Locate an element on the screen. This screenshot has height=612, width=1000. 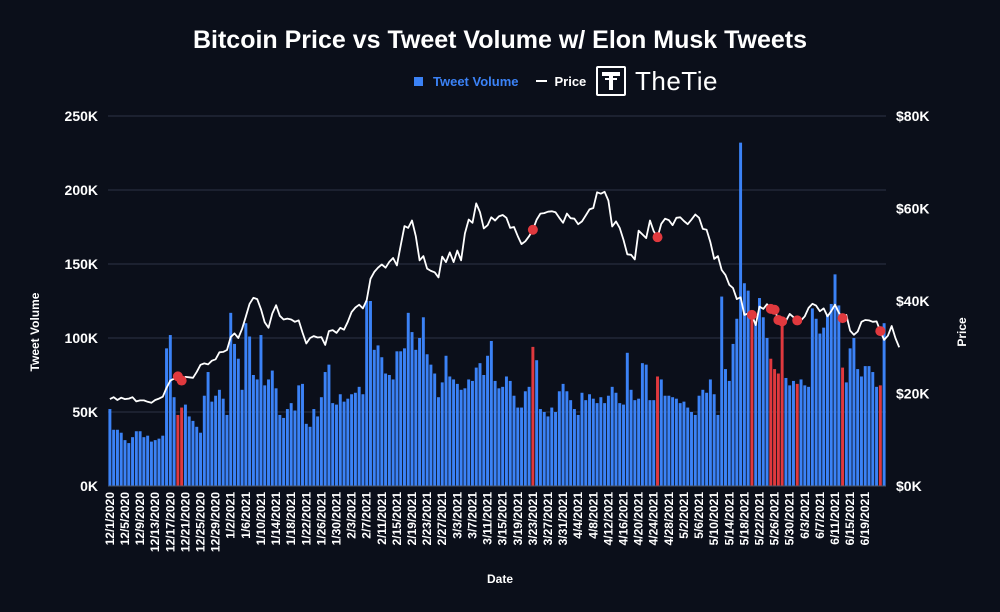
x-tick-label-group: 3/27/2021 is located at coordinates (548, 519).